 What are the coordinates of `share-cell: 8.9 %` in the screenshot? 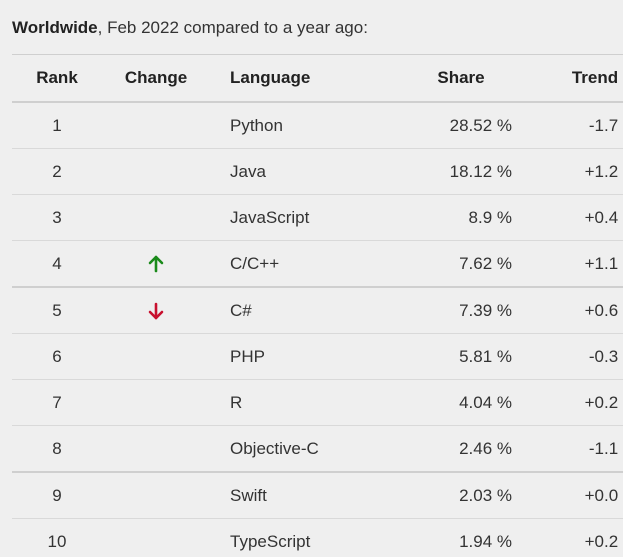 It's located at (441, 217).